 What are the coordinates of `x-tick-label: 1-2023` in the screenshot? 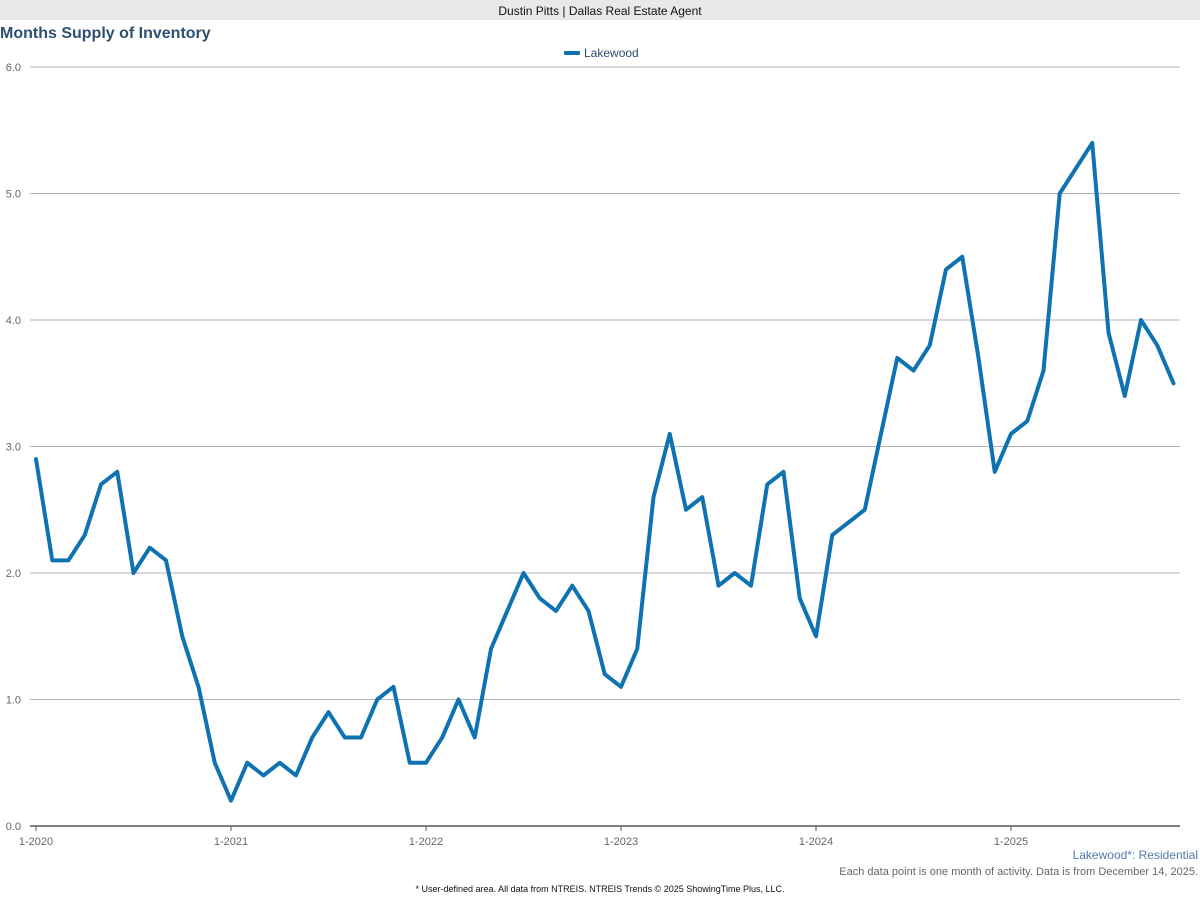 It's located at (621, 842).